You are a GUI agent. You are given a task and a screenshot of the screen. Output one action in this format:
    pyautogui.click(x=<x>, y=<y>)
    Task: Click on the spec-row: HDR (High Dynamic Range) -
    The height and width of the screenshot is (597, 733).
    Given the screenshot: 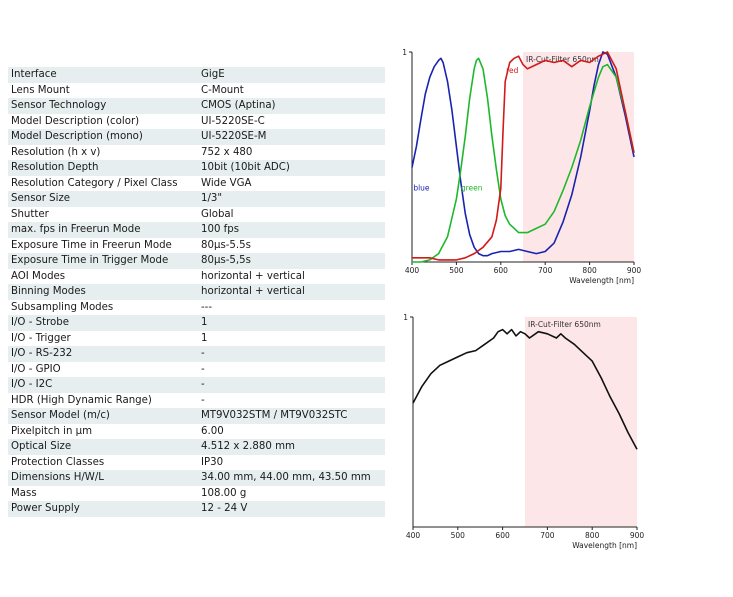 What is the action you would take?
    pyautogui.click(x=196, y=401)
    